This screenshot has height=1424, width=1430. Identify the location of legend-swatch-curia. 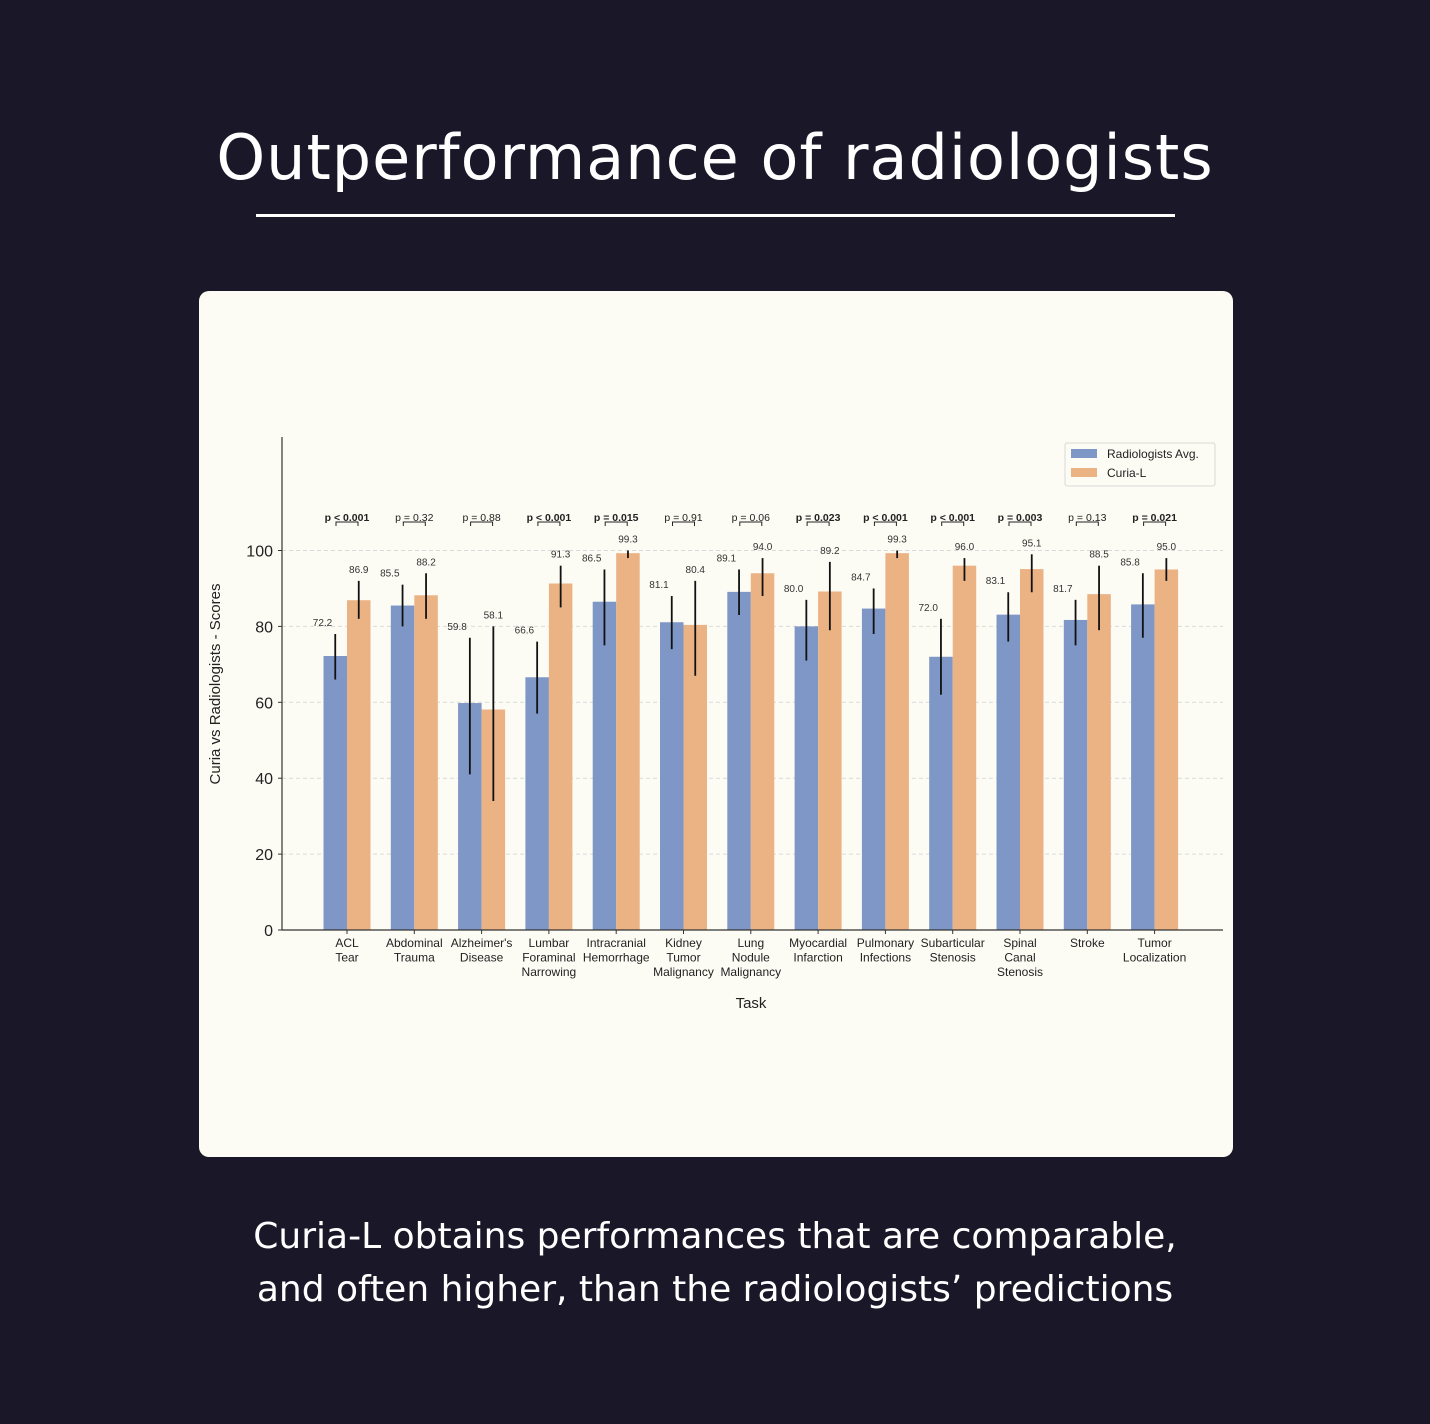
(1084, 472).